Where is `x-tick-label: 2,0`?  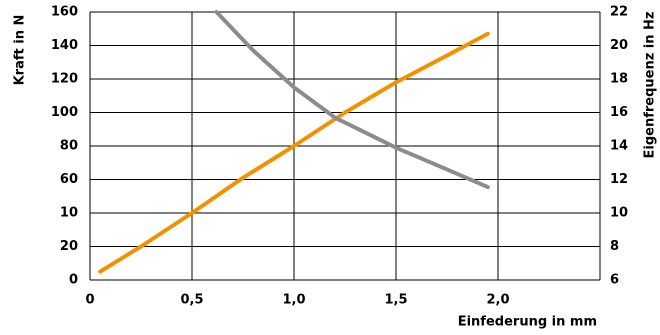
x-tick-label: 2,0 is located at coordinates (497, 300).